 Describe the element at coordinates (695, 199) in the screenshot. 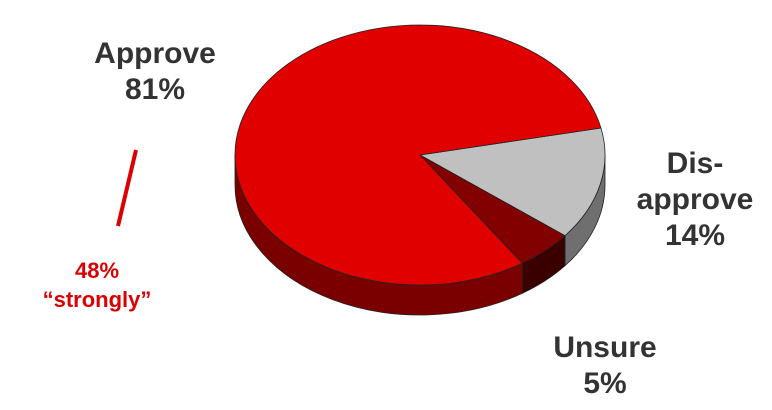

I see `disapprove-name-line2: approve` at that location.